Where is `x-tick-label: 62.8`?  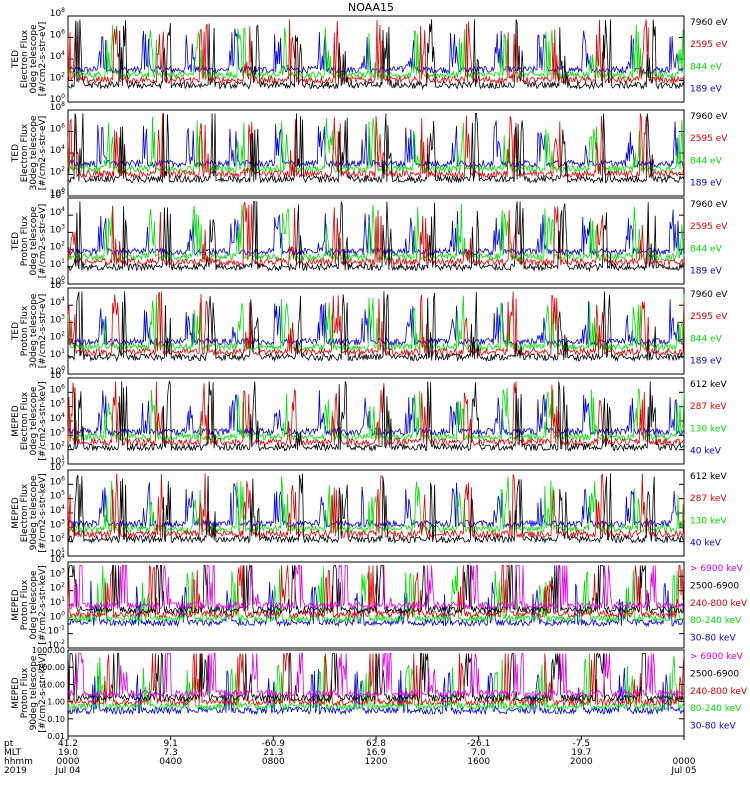 x-tick-label: 62.8 is located at coordinates (376, 744).